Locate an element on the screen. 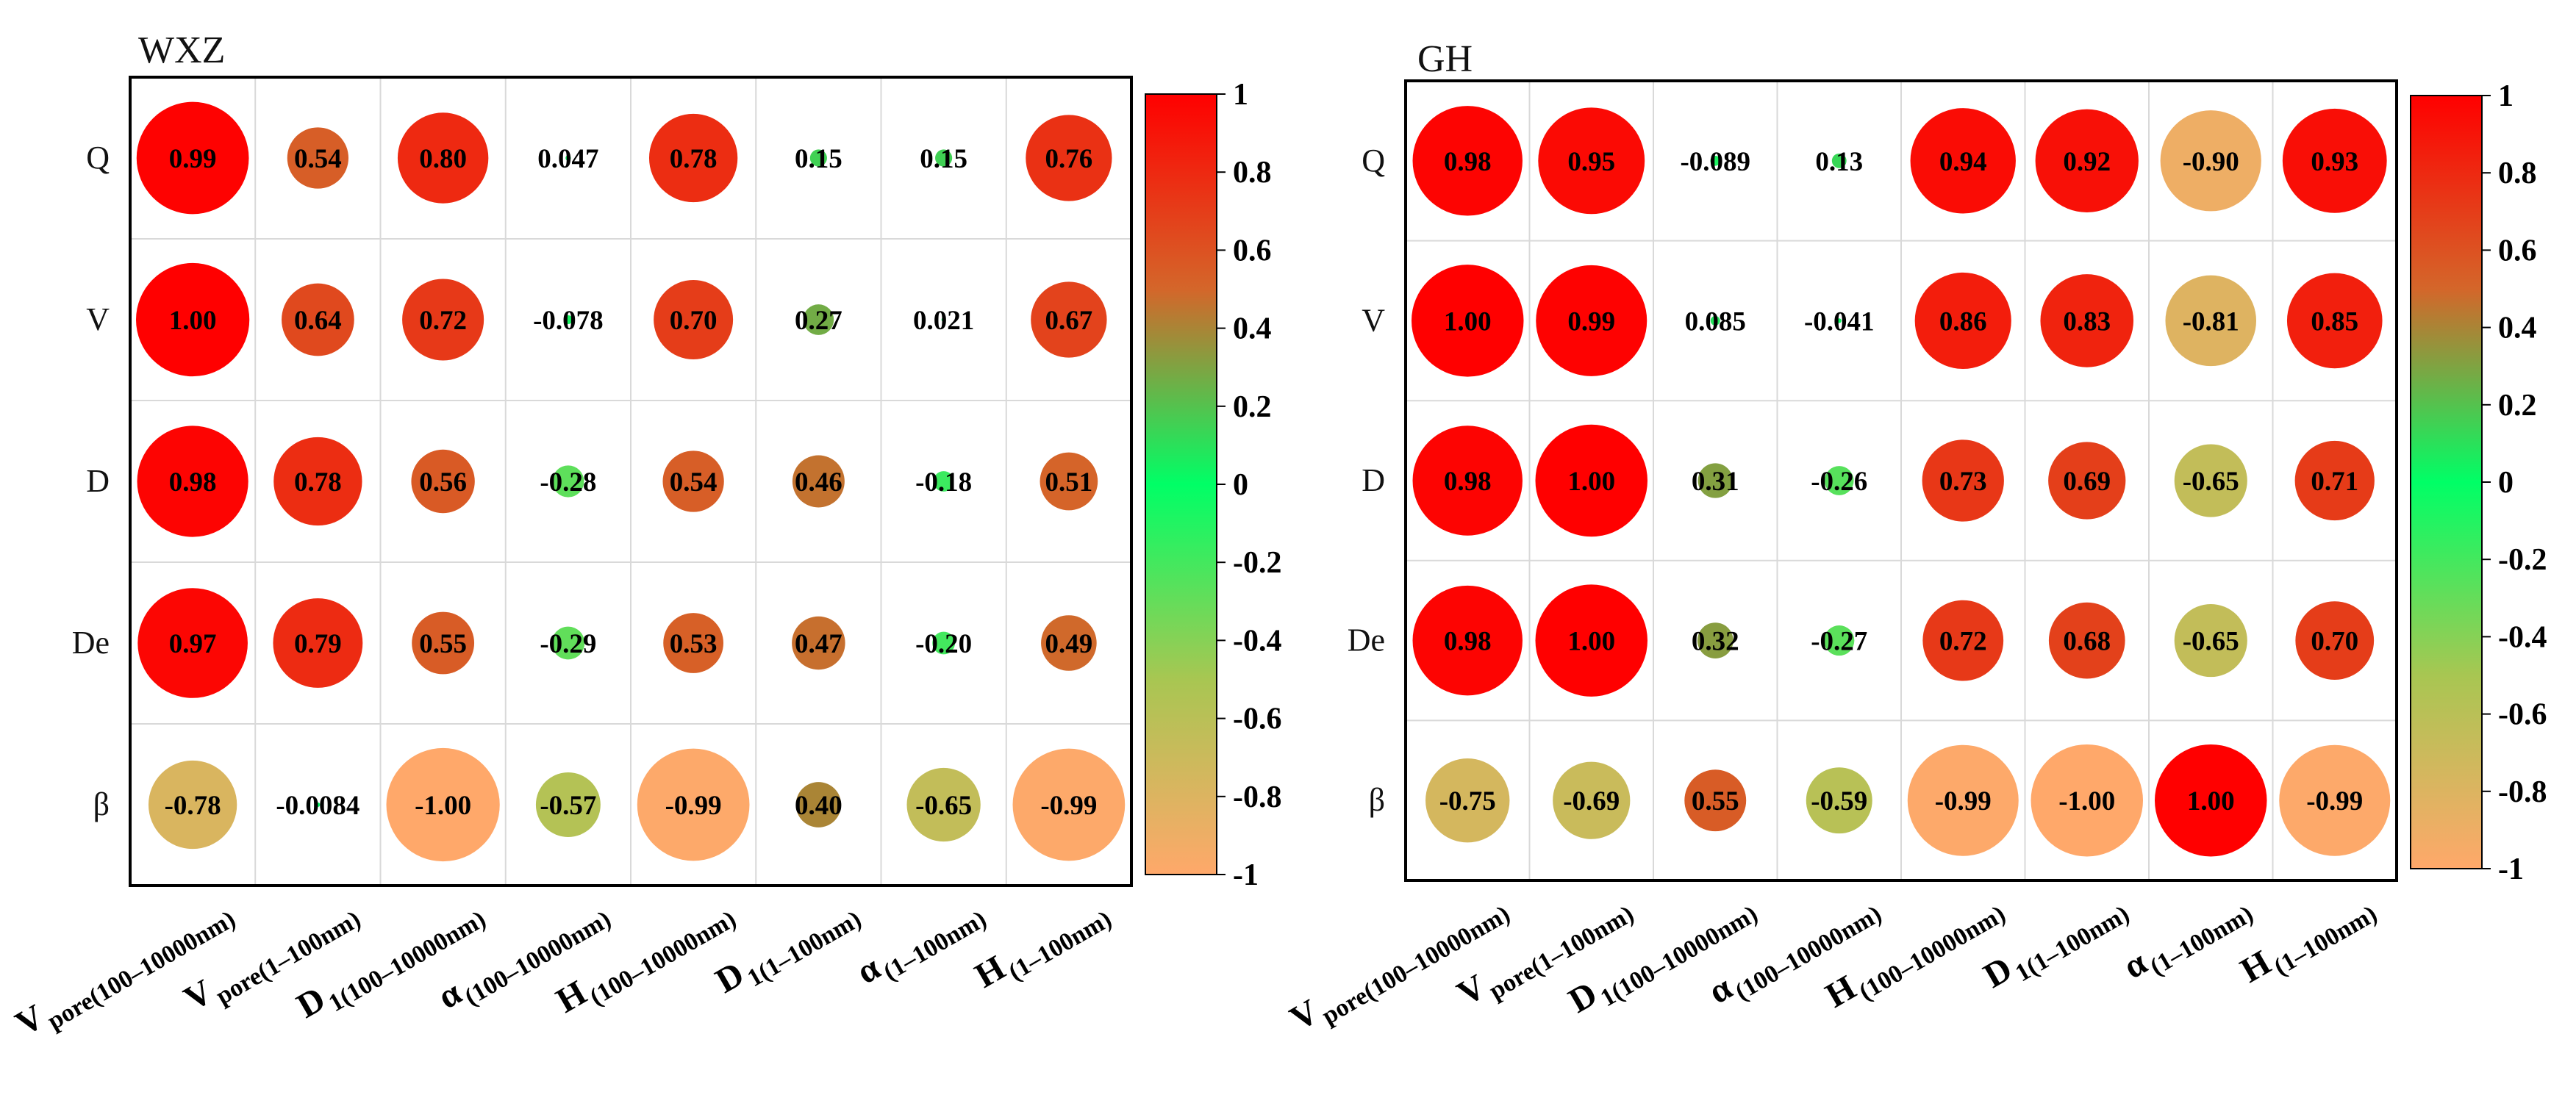  panel-gh-cell-label: 0.71 is located at coordinates (2334, 482).